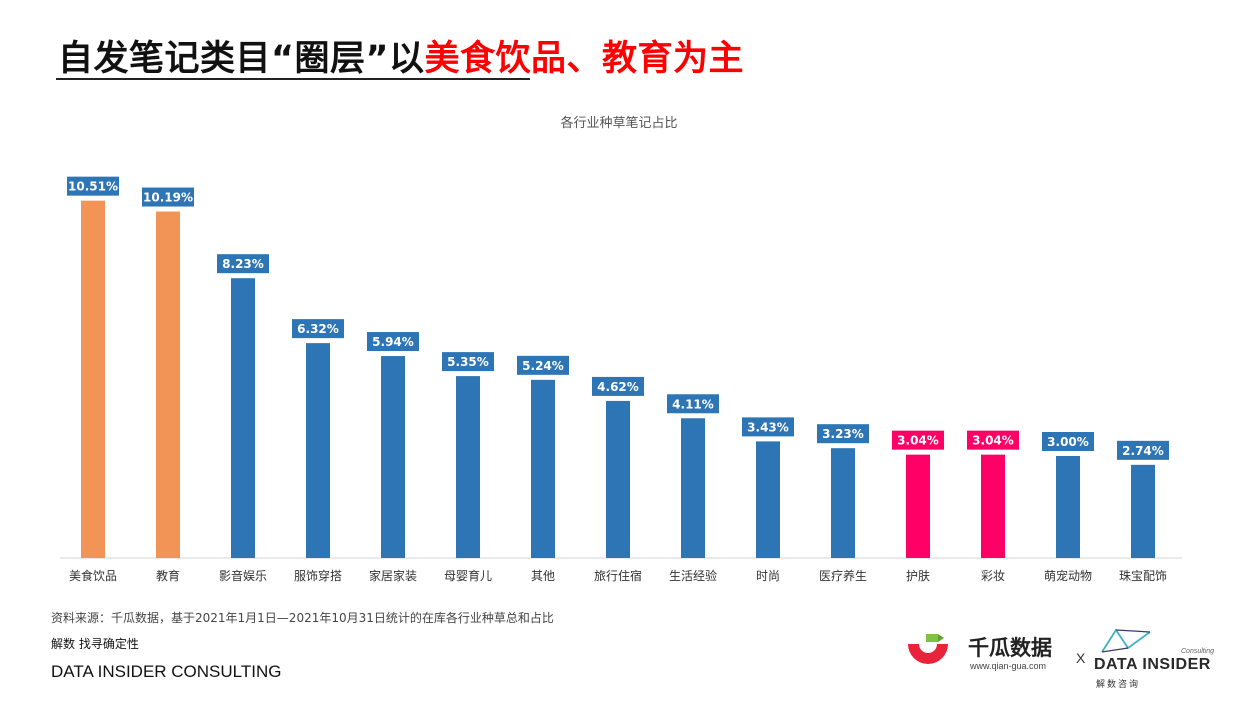 This screenshot has height=703, width=1250. Describe the element at coordinates (928, 649) in the screenshot. I see `qiangua-mark-icon` at that location.